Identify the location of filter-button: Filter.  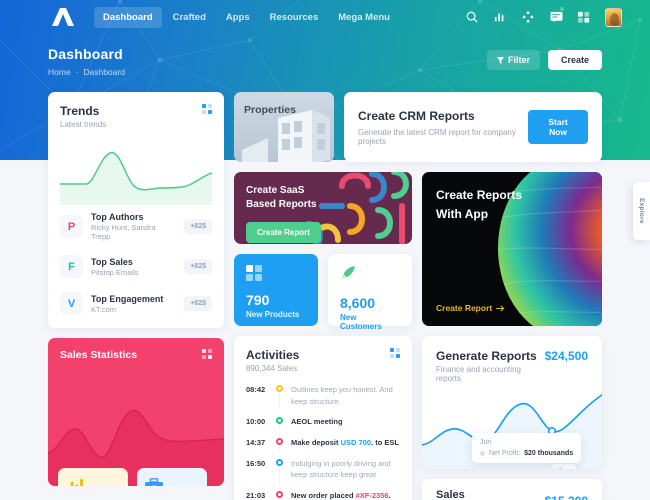
(513, 60).